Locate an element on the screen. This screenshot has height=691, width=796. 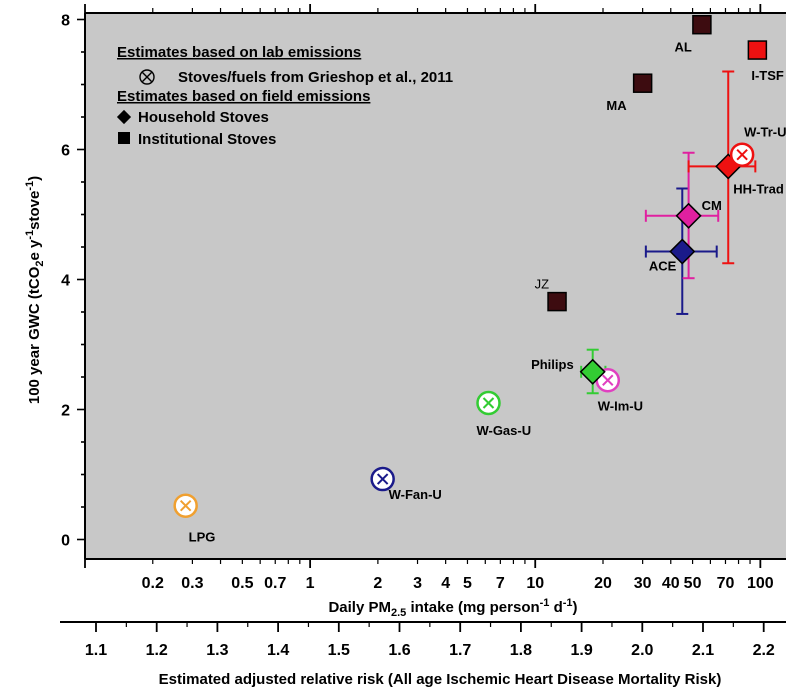
secondary-x-tick-label: 1.8 is located at coordinates (521, 650).